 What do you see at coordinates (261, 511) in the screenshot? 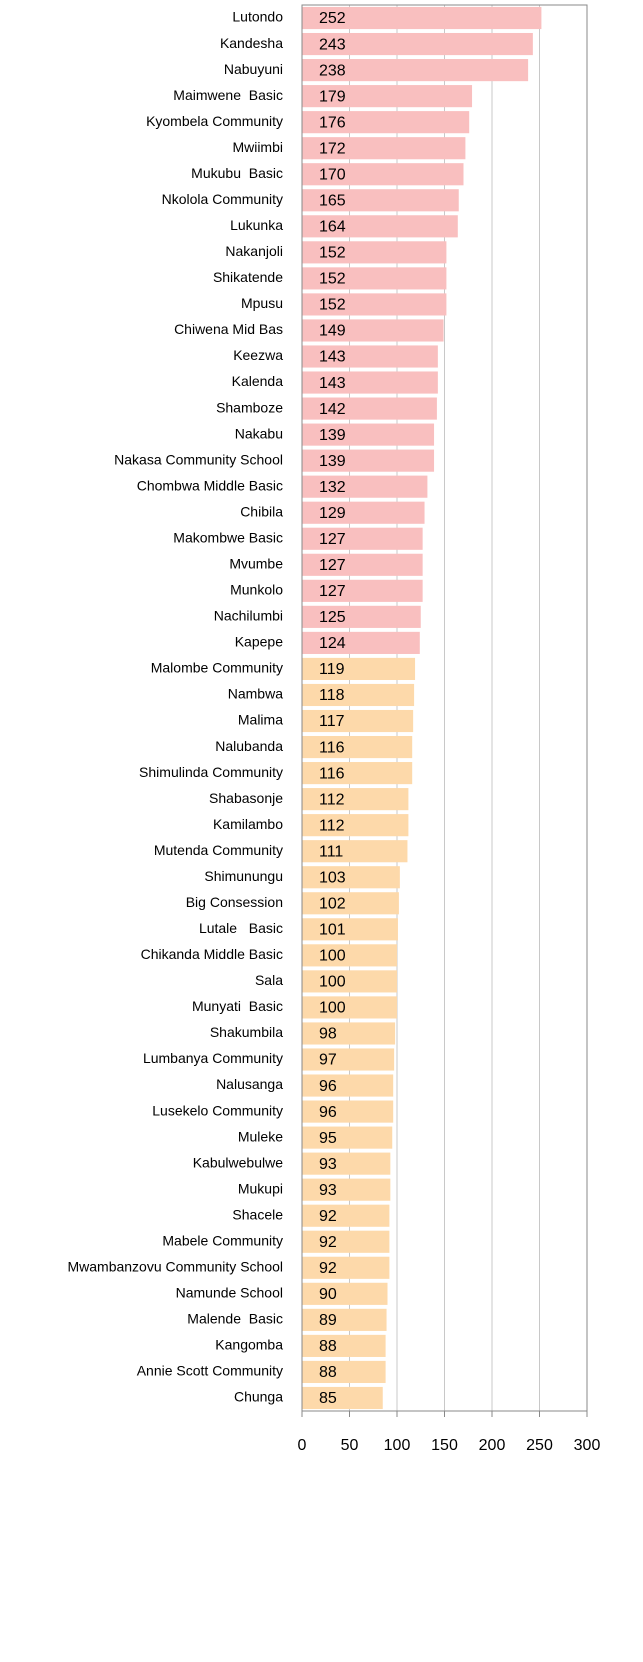
I see `category-label: Chibila` at bounding box center [261, 511].